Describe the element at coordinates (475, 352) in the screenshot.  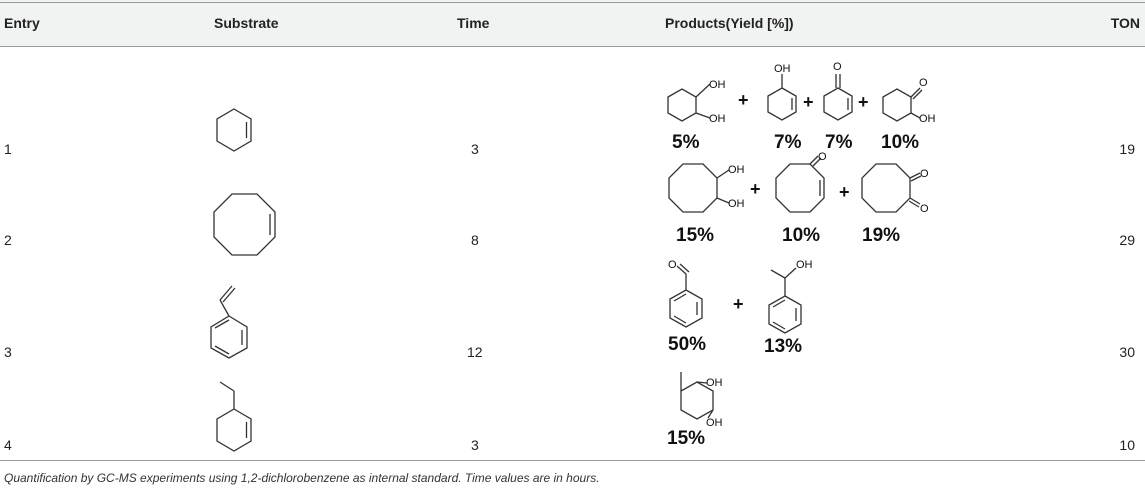
I see `time-cell: 12` at that location.